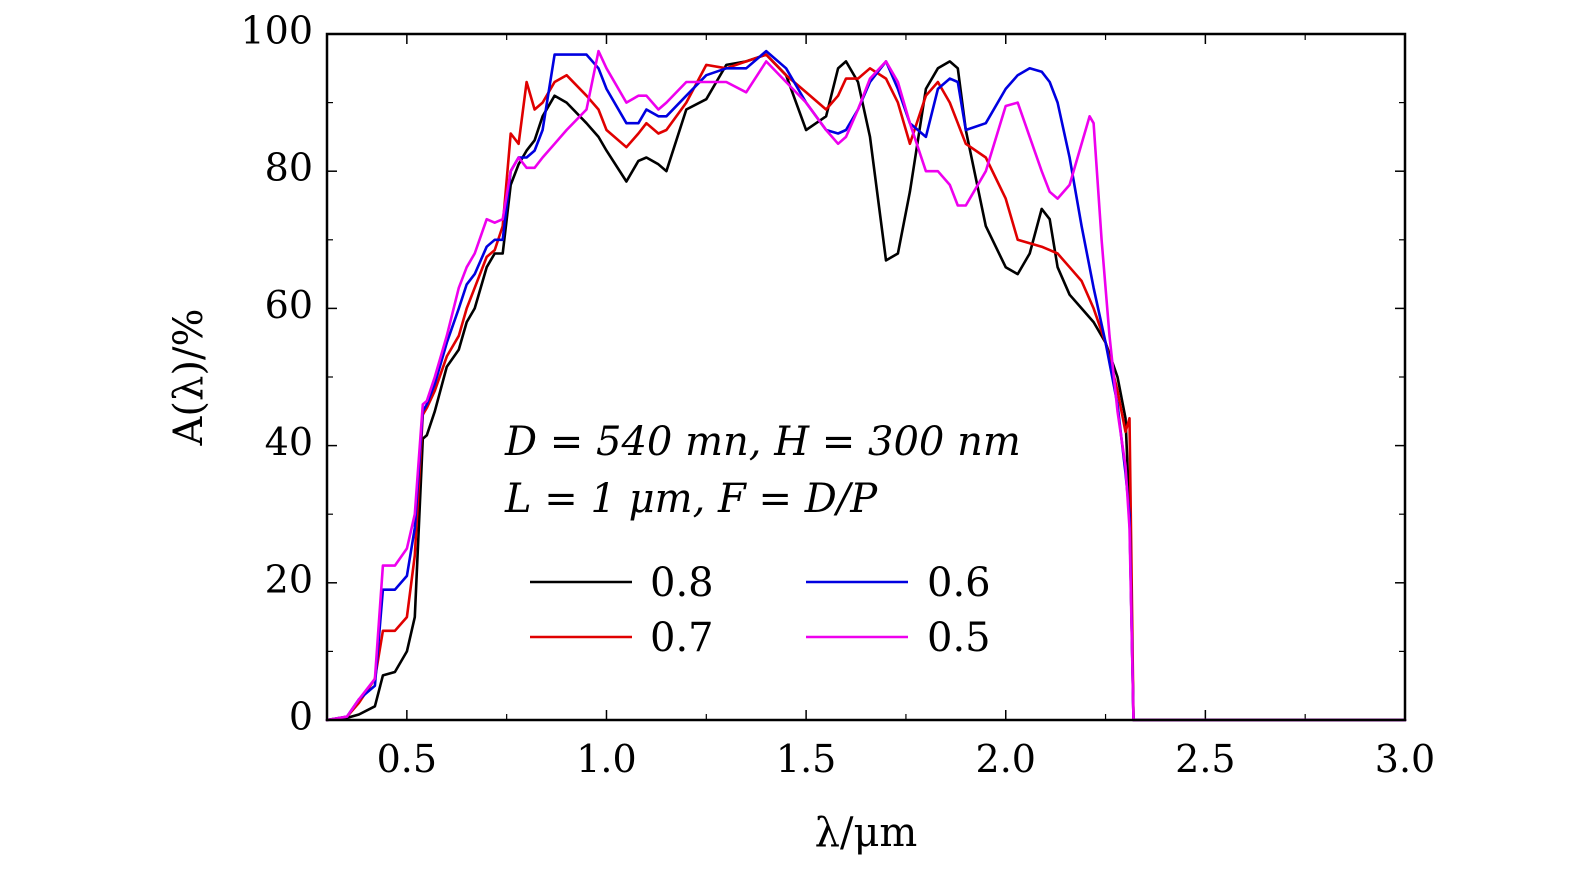 The image size is (1575, 876). I want to click on y-tick-label: 20, so click(289, 579).